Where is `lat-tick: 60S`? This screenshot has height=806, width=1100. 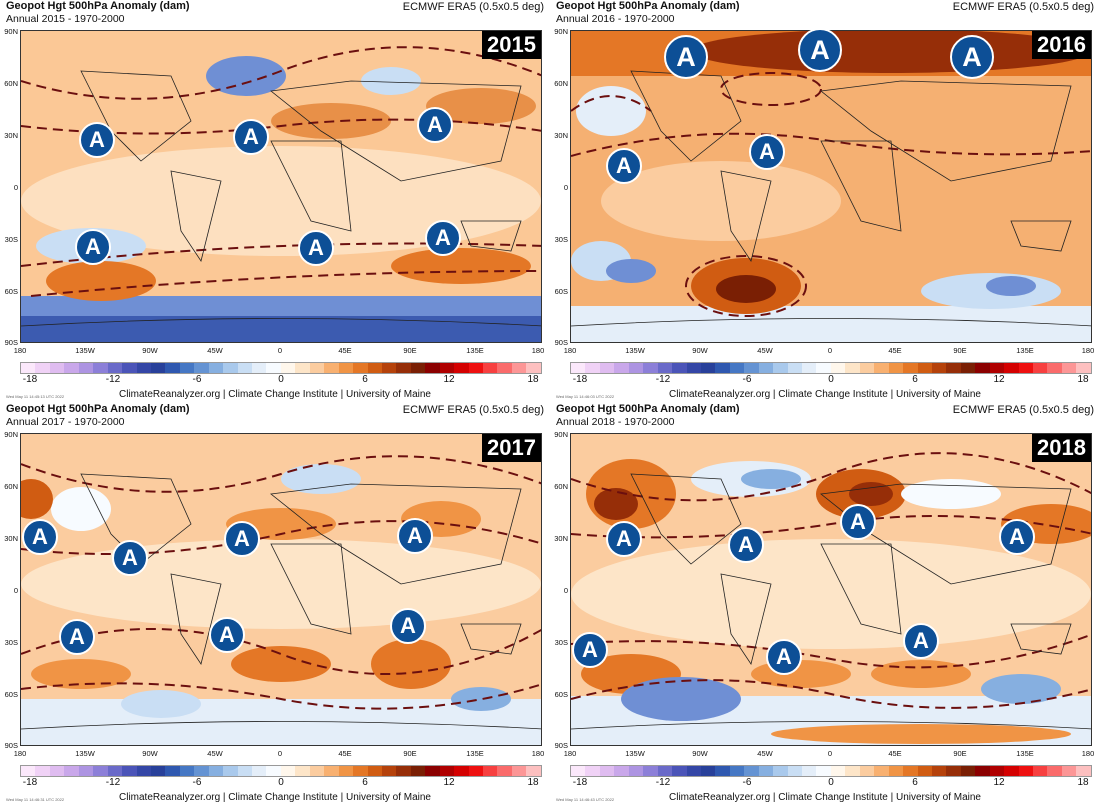
lat-tick: 60S is located at coordinates (561, 291).